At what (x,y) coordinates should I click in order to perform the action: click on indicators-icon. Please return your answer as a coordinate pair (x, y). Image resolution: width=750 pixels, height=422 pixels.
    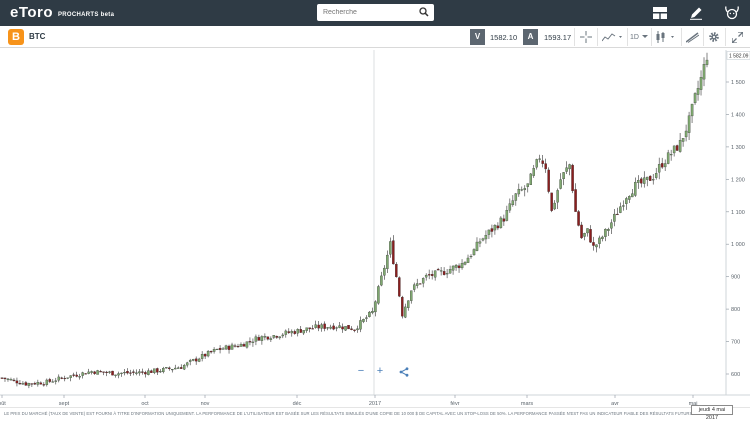
    Looking at the image, I should click on (613, 37).